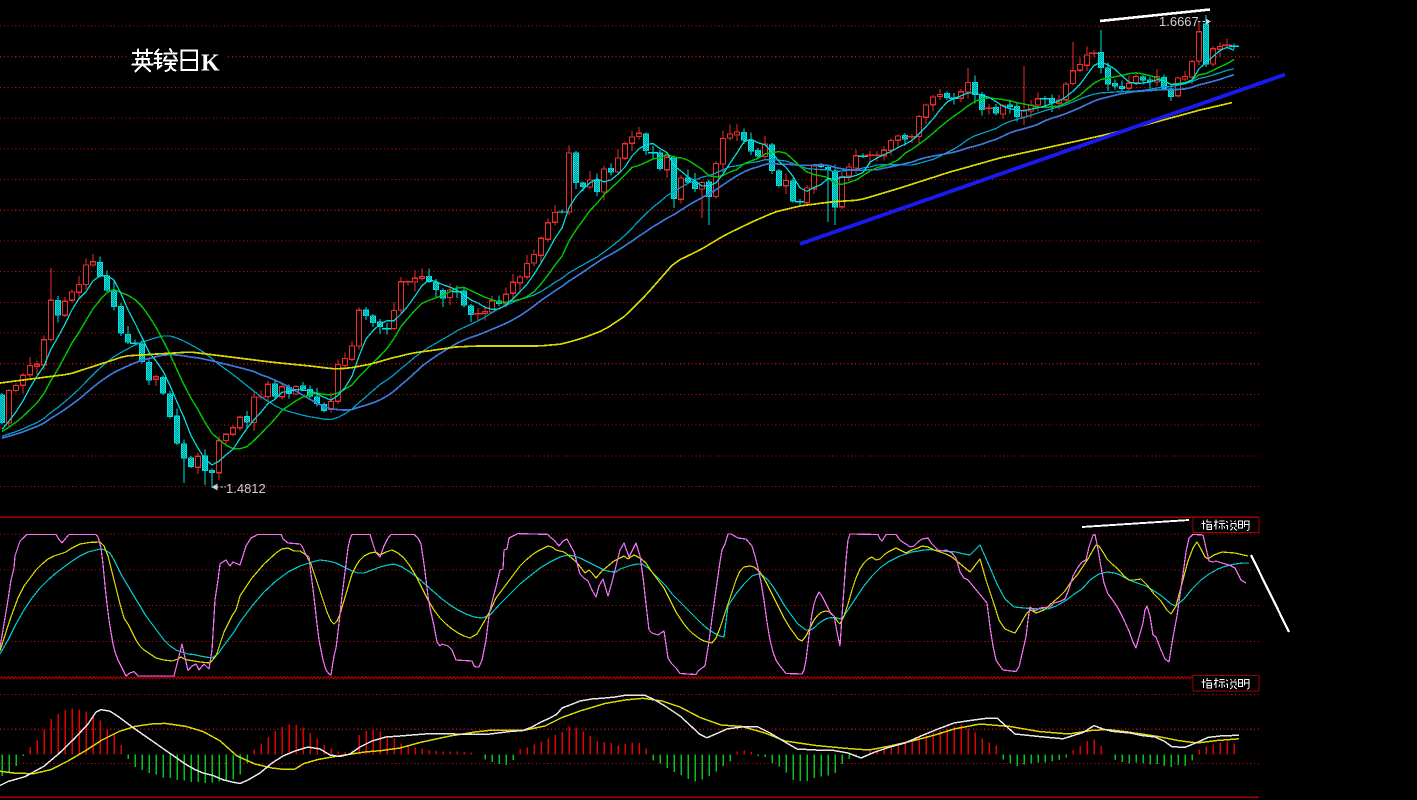  Describe the element at coordinates (1179, 21) in the screenshot. I see `svg-text: 1.6667` at that location.